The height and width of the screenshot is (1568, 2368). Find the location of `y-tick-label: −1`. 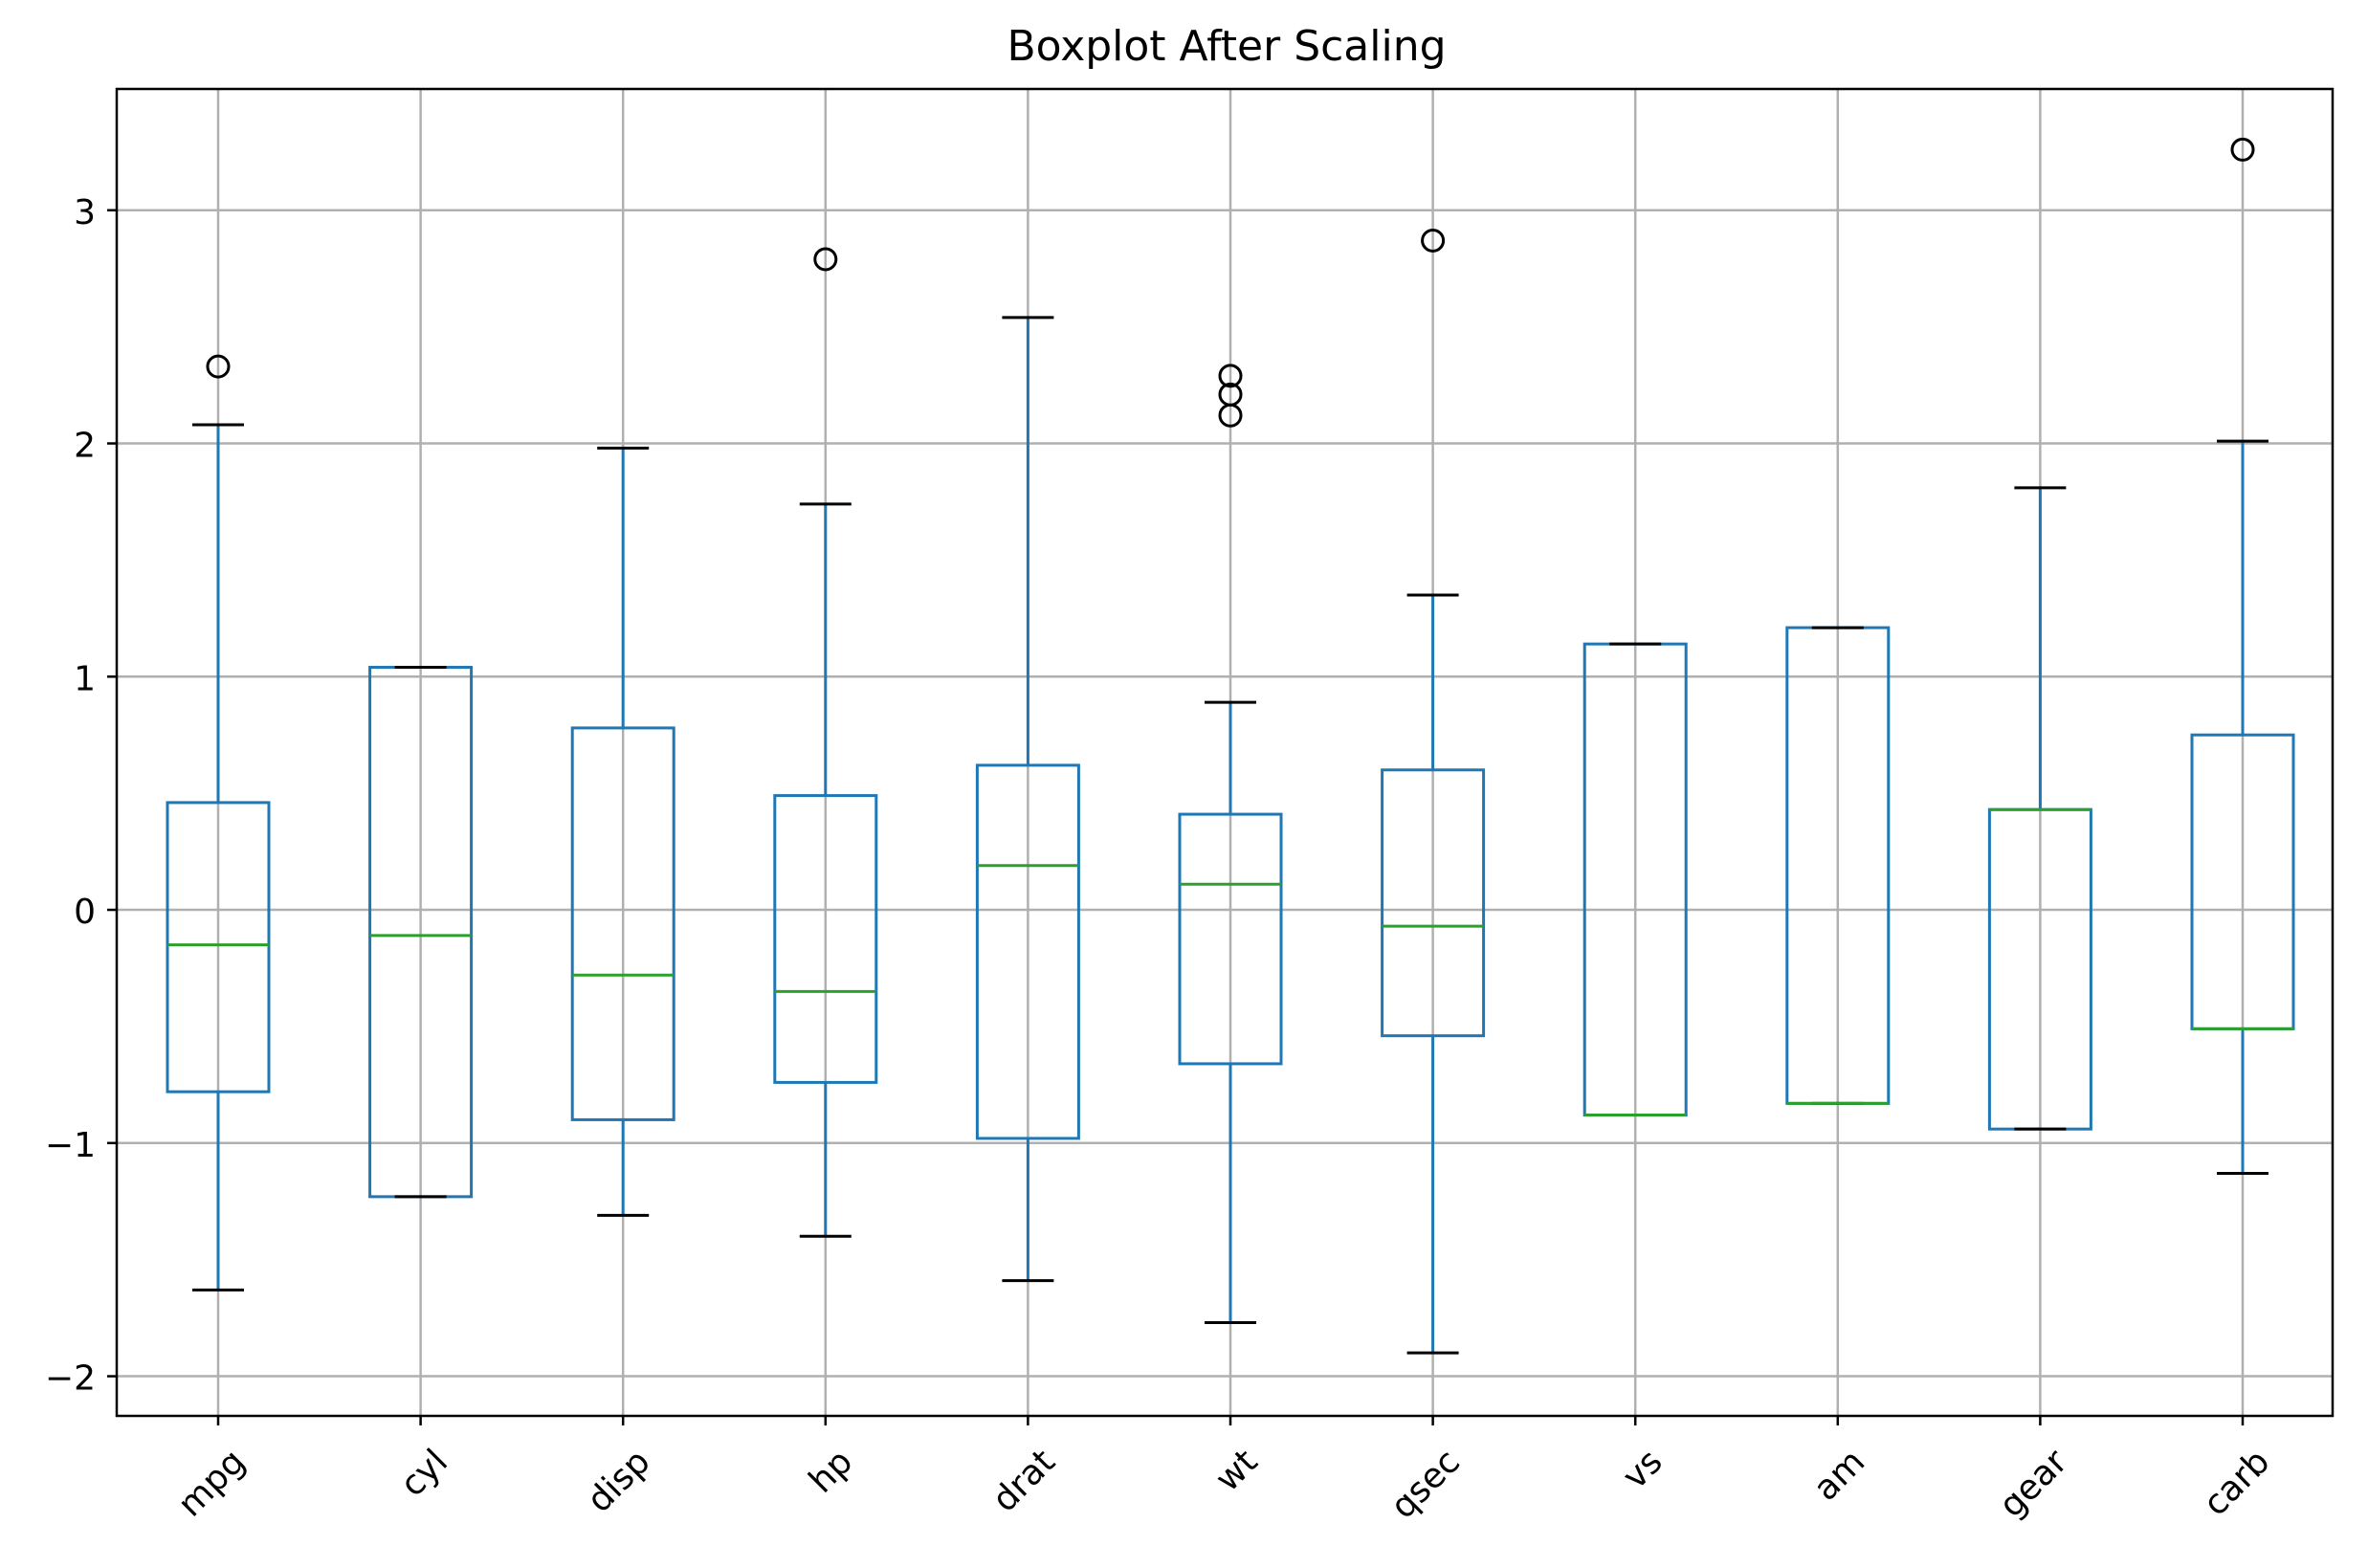

y-tick-label: −1 is located at coordinates (70, 1145).